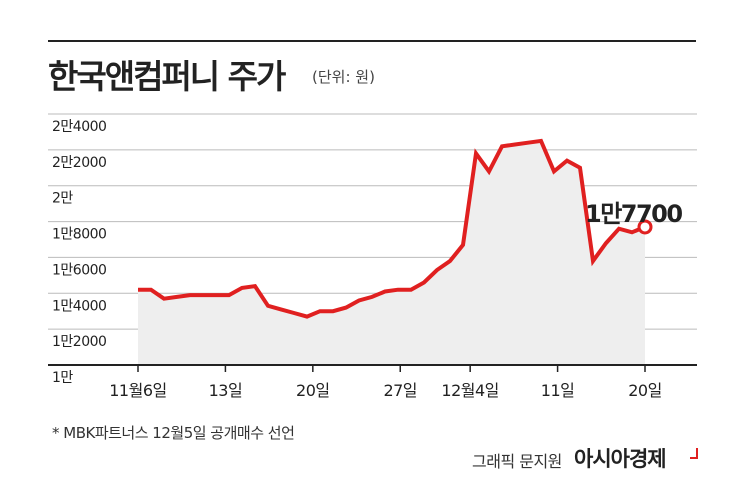 Image resolution: width=745 pixels, height=484 pixels. I want to click on y-tick-label: 2만, so click(62, 199).